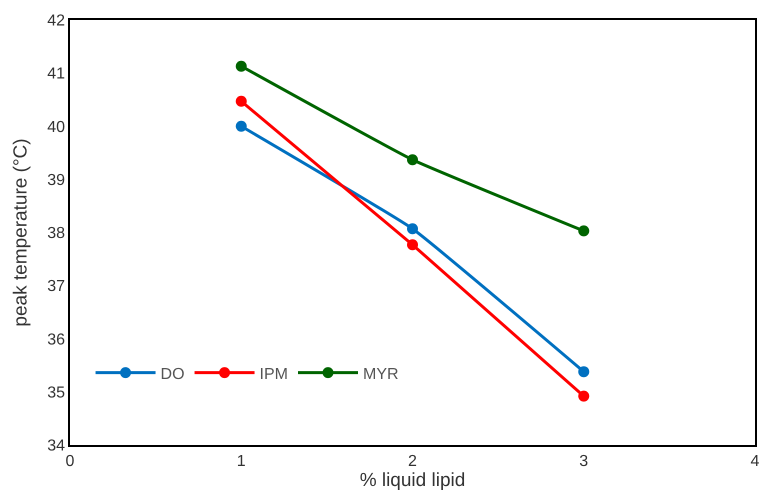 This screenshot has width=770, height=495. What do you see at coordinates (56, 287) in the screenshot?
I see `y-tick-label: 37` at bounding box center [56, 287].